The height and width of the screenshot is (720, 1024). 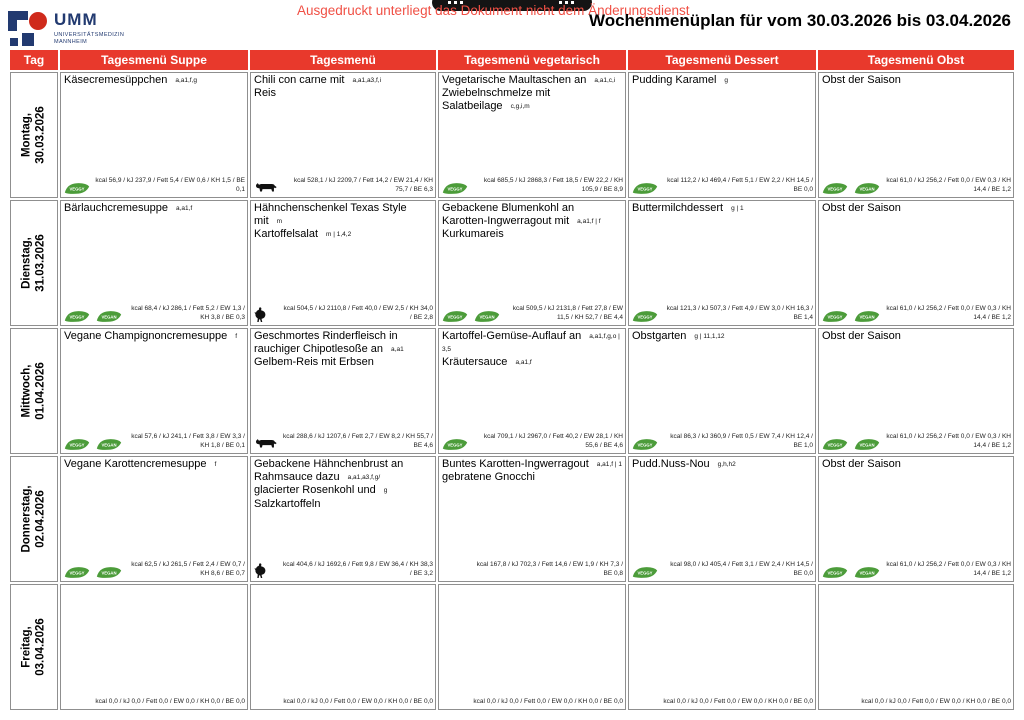 I want to click on dish-name: Zwiebelnschmelze mit, so click(x=496, y=93).